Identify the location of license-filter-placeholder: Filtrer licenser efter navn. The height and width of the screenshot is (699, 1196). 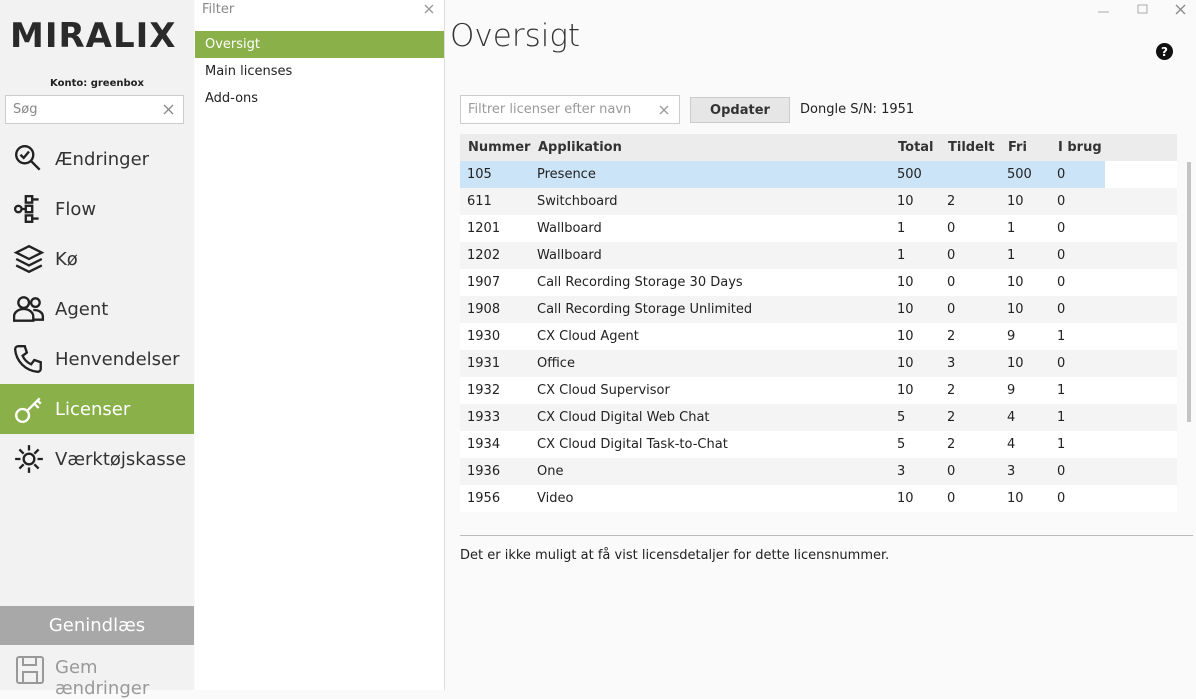
(550, 109).